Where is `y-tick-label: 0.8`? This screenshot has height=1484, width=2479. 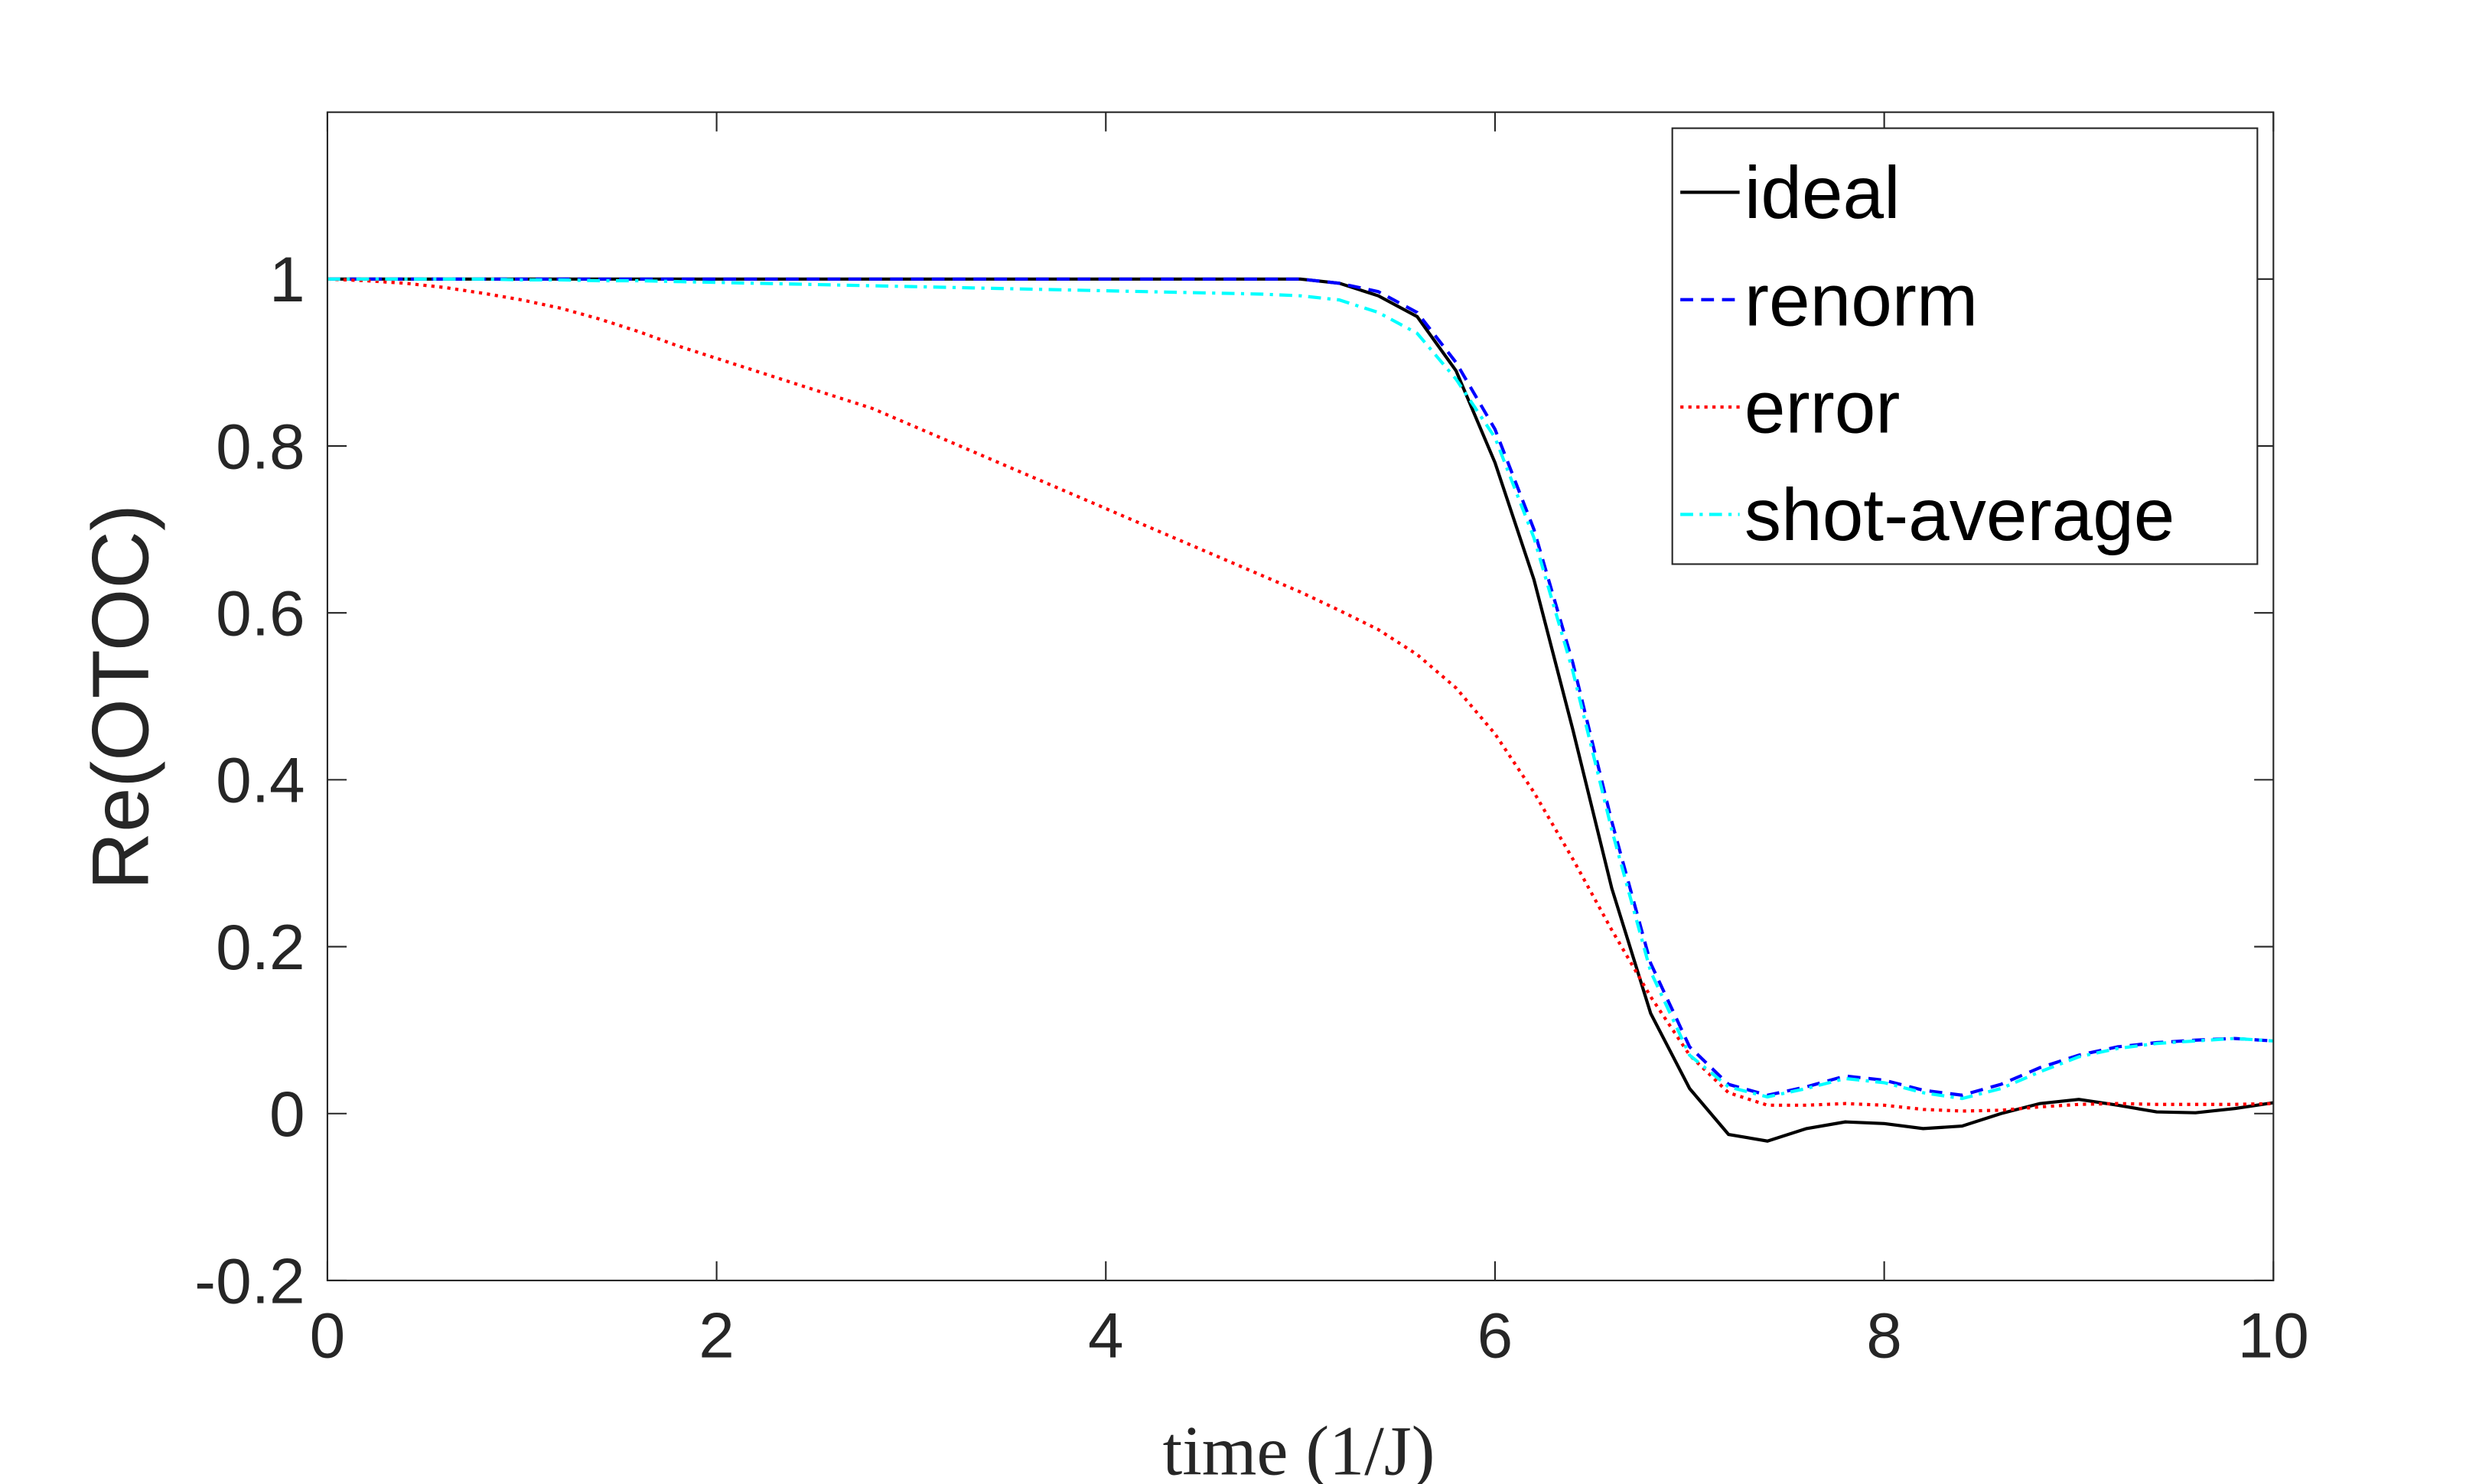 y-tick-label: 0.8 is located at coordinates (260, 446).